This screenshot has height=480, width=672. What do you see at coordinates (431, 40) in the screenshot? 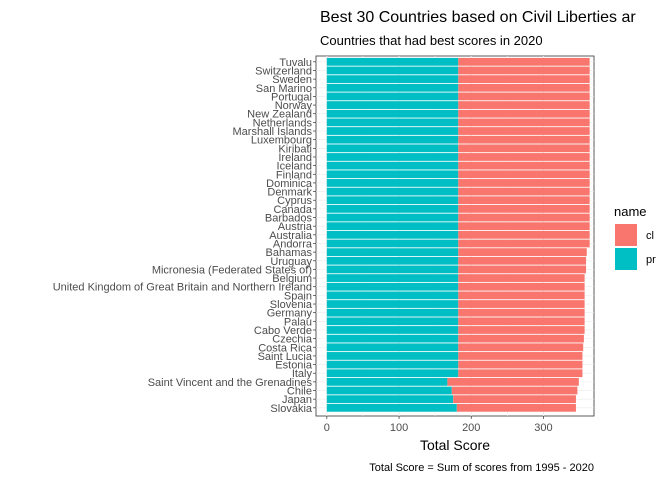
I see `chart-subtitle: Countries that had best scores in 2020` at bounding box center [431, 40].